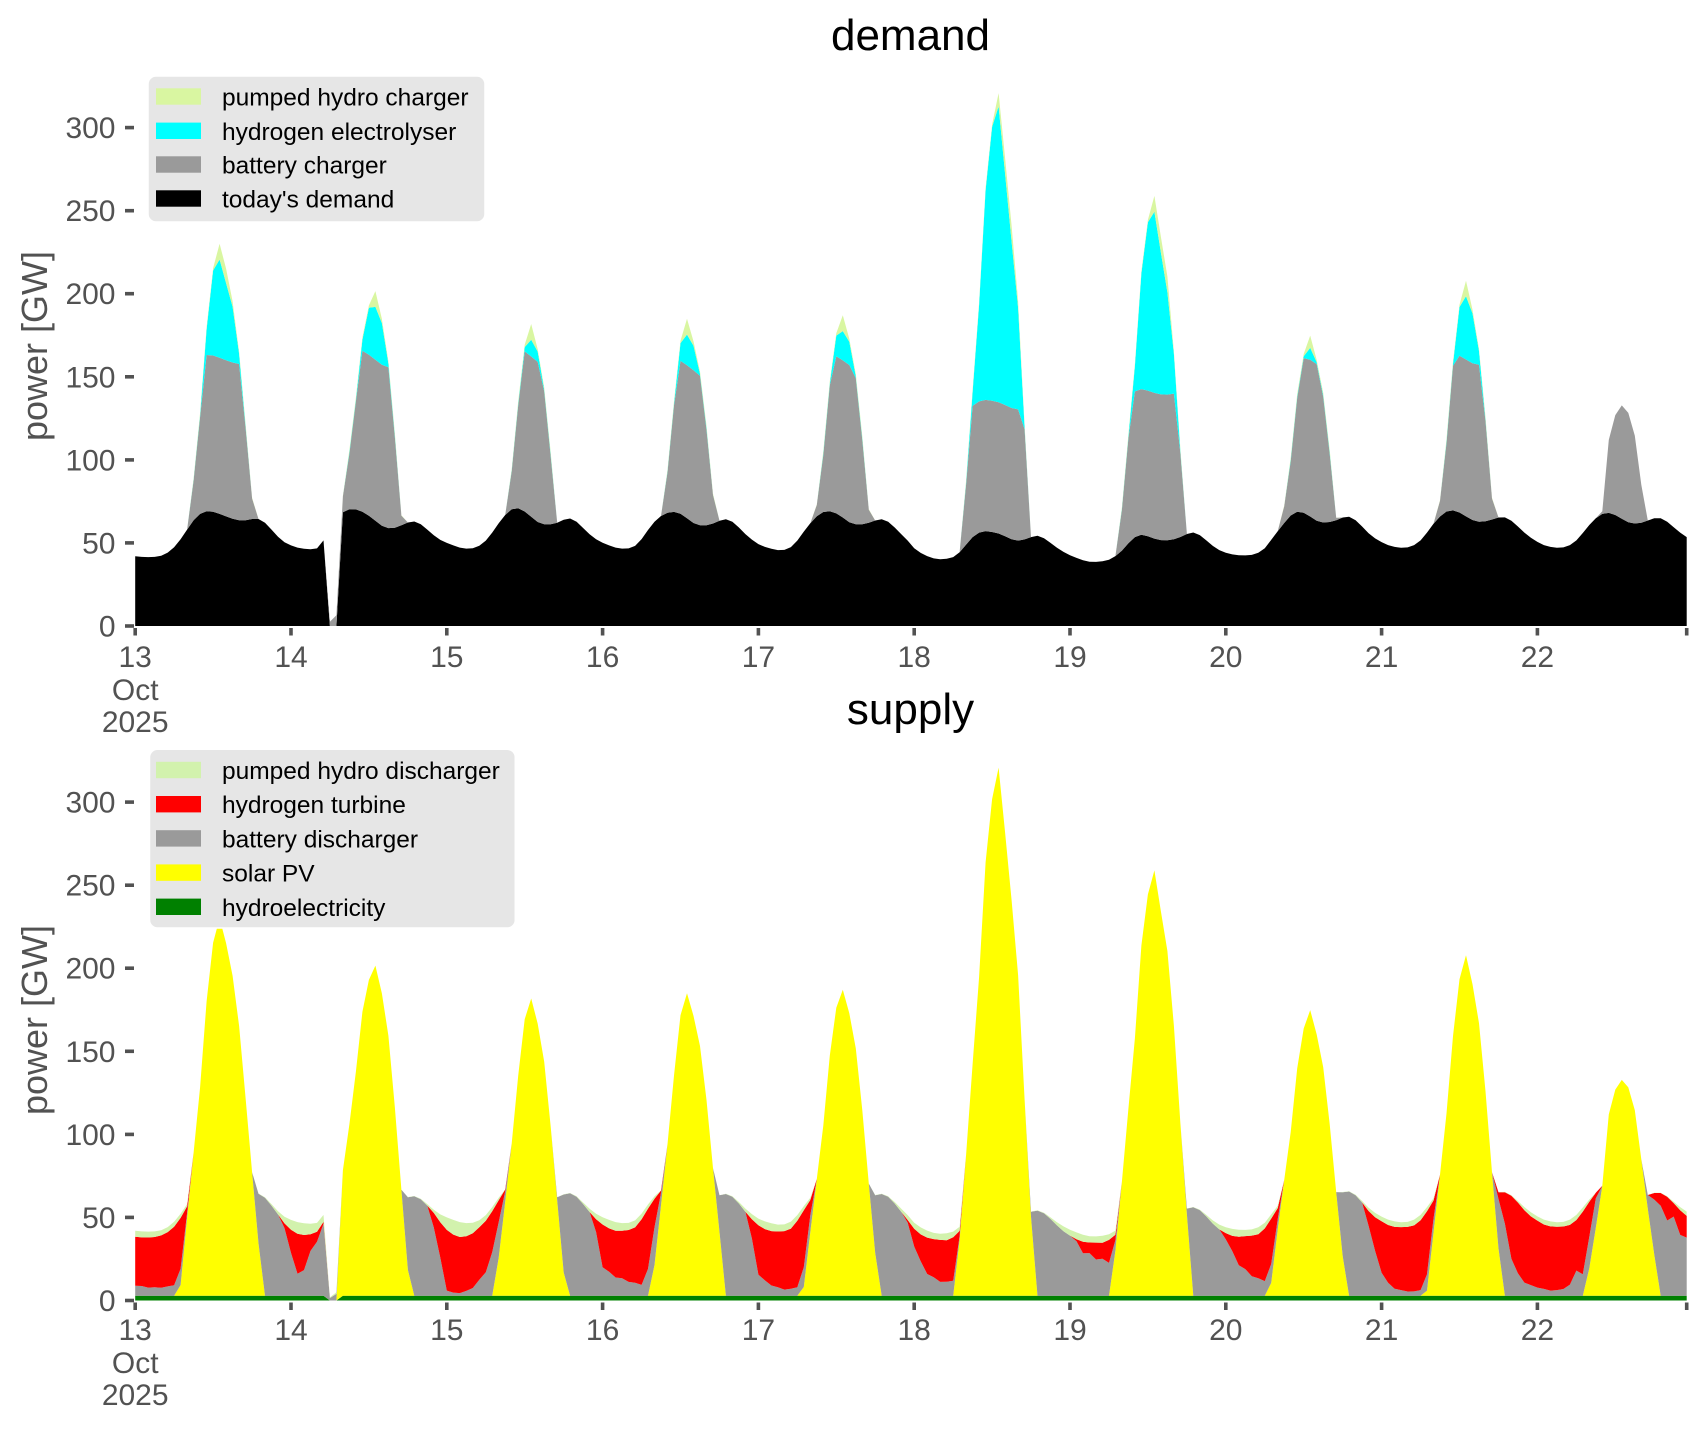 Image resolution: width=1706 pixels, height=1431 pixels. Describe the element at coordinates (304, 908) in the screenshot. I see `svg-text: hydroelectricity` at that location.